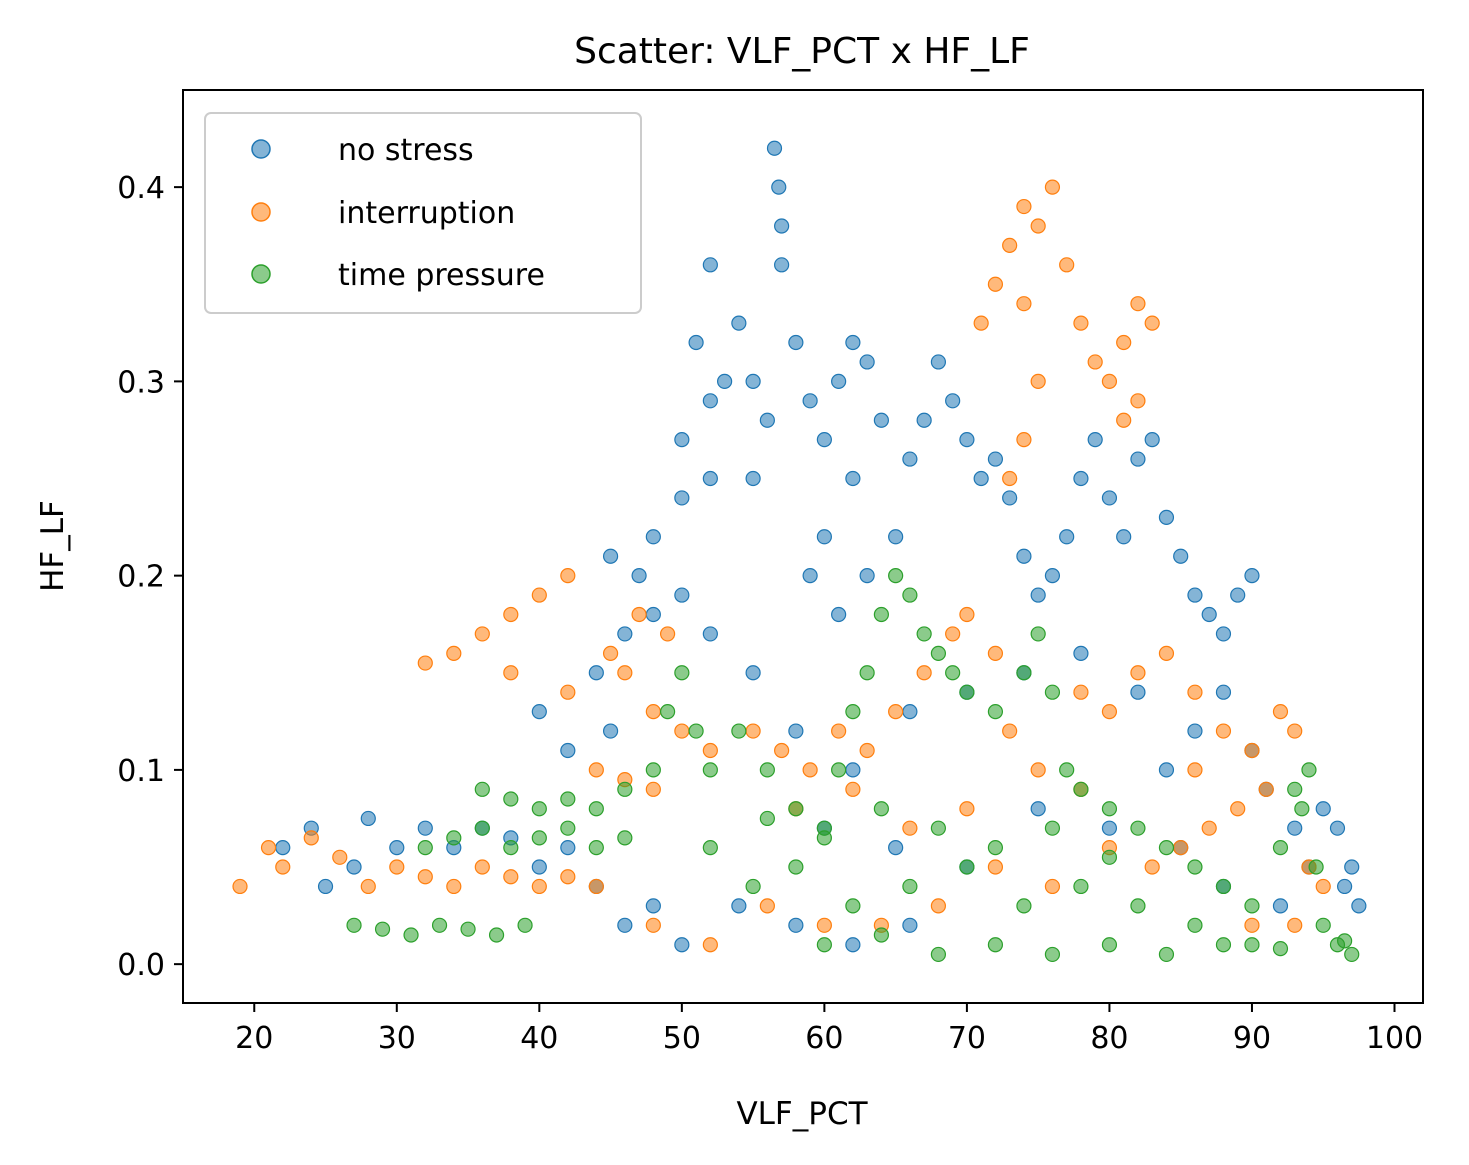  Describe the element at coordinates (141, 965) in the screenshot. I see `y-tick-label: 0.0` at that location.